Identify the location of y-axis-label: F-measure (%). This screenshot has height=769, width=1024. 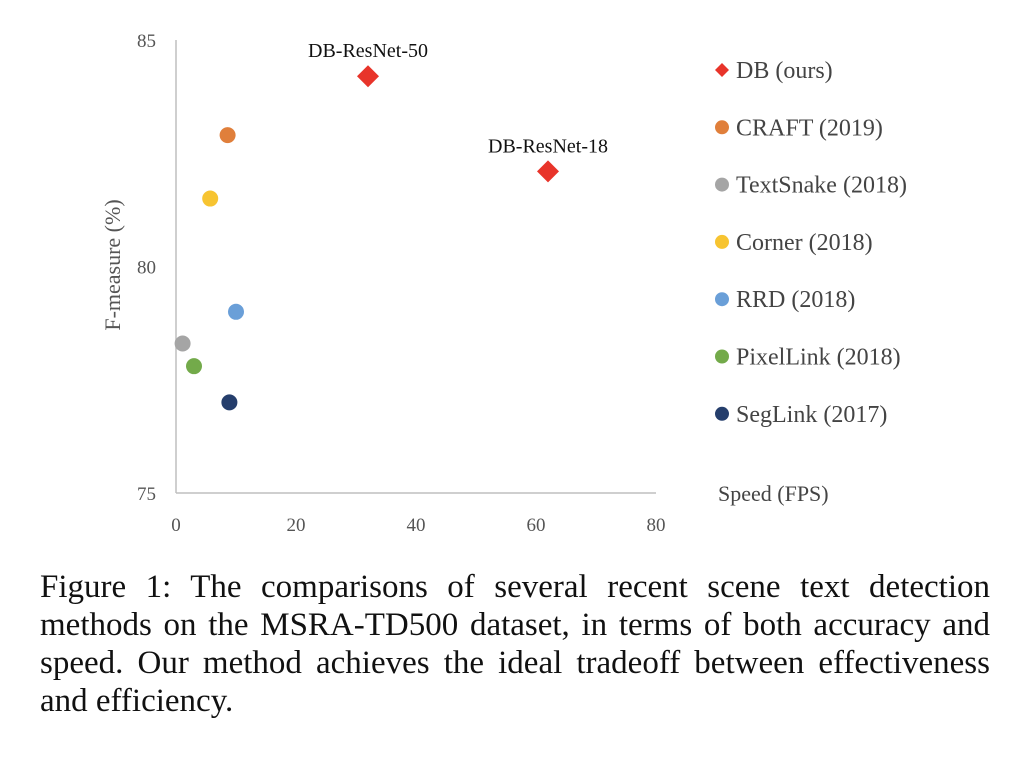
(112, 264).